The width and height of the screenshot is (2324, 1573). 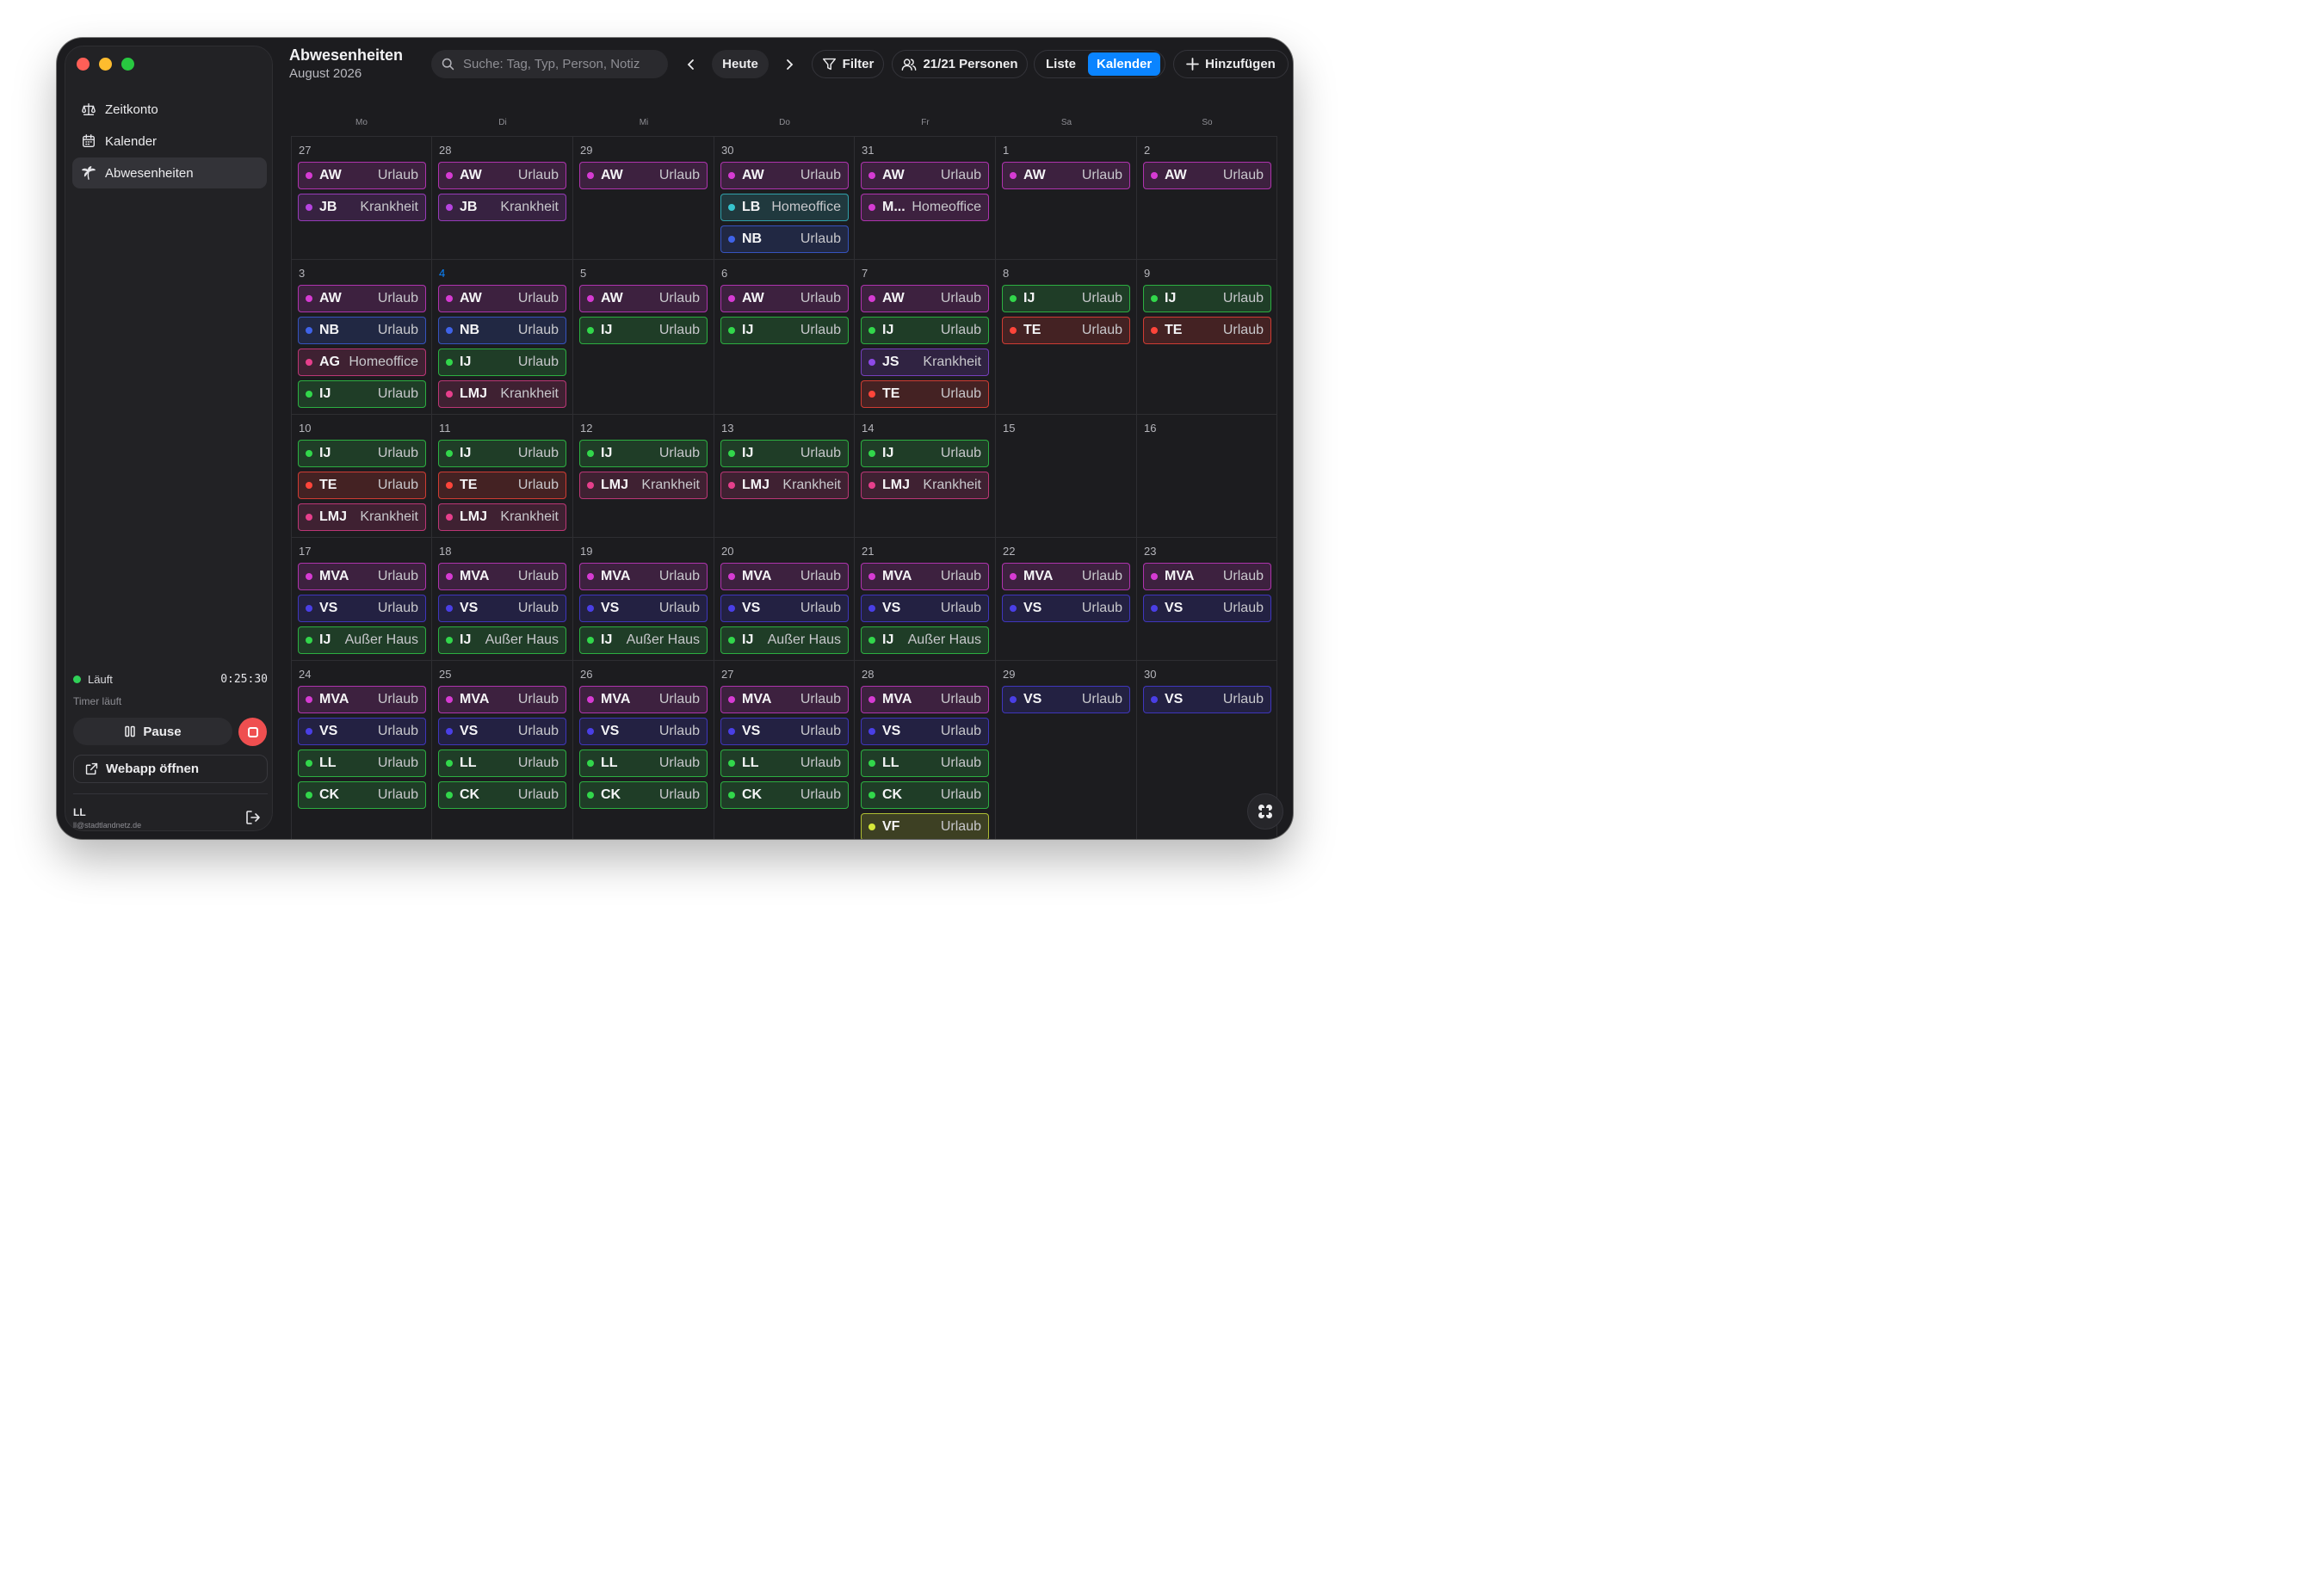 I want to click on view-list-option: Liste, so click(x=1061, y=64).